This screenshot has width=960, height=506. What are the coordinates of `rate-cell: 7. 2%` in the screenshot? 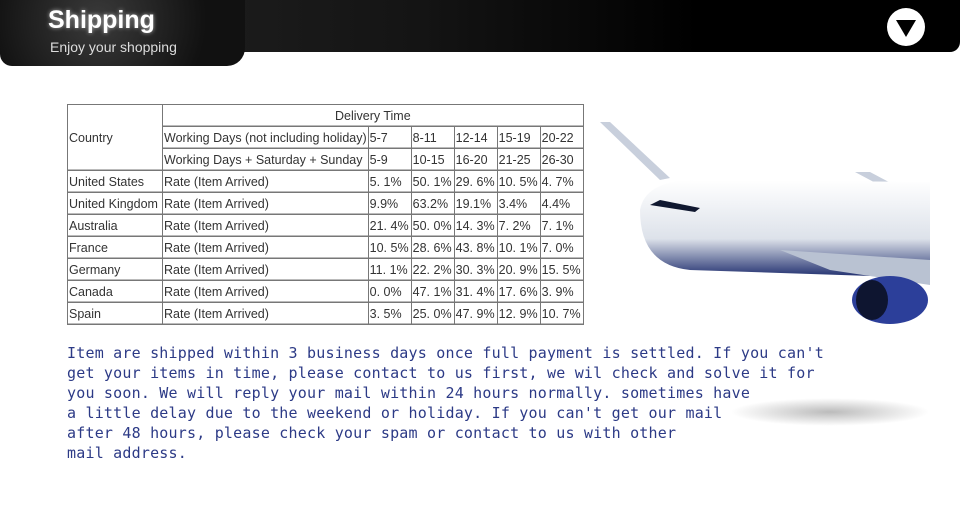 It's located at (518, 225).